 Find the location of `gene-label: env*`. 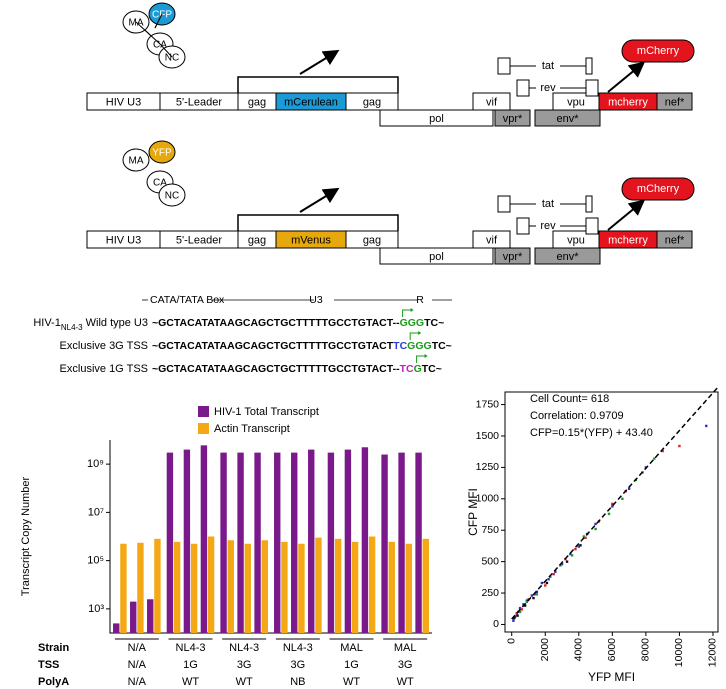

gene-label: env* is located at coordinates (567, 257).